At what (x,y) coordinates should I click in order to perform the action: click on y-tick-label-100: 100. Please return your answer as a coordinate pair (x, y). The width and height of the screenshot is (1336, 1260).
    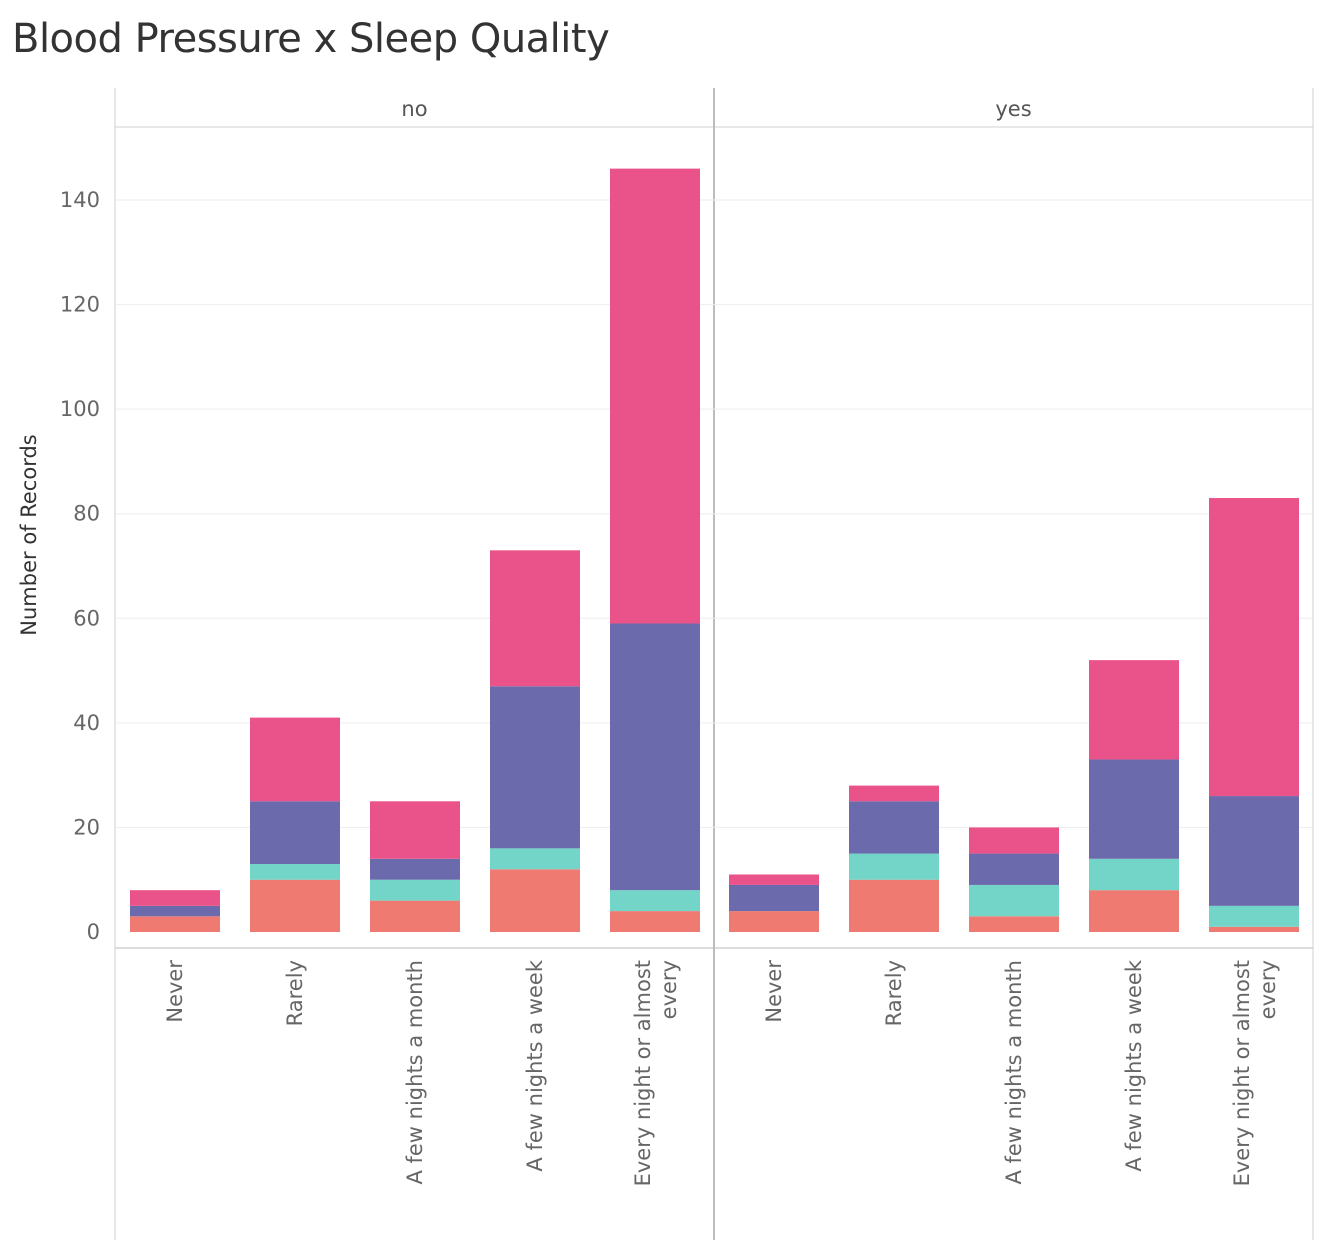
    Looking at the image, I should click on (80, 409).